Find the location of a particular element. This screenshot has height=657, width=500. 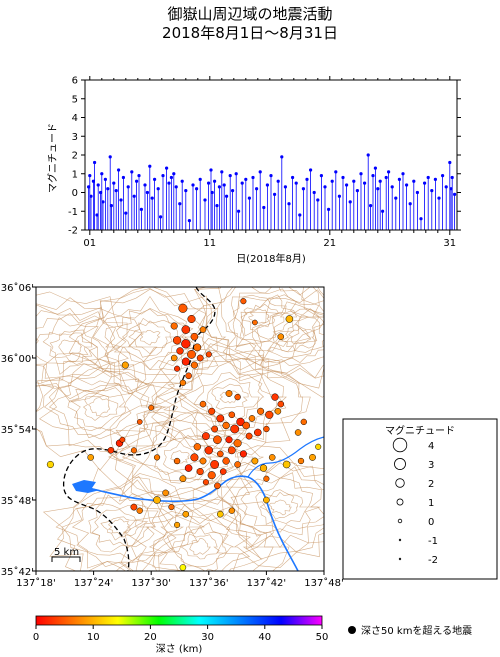

y-tick-label: 0 is located at coordinates (75, 193).